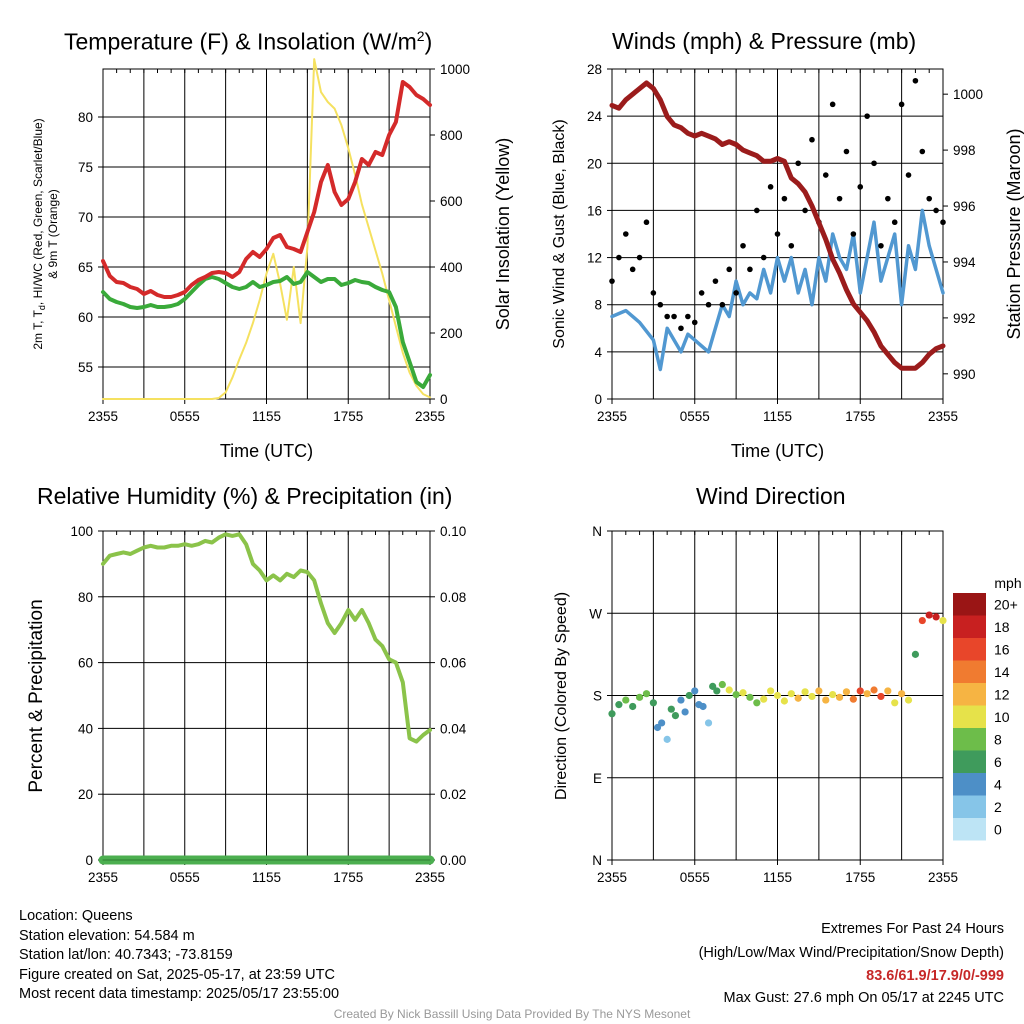  Describe the element at coordinates (53, 234) in the screenshot. I see `temp-y-axis-label-line2: & 9m T (Orange)` at that location.